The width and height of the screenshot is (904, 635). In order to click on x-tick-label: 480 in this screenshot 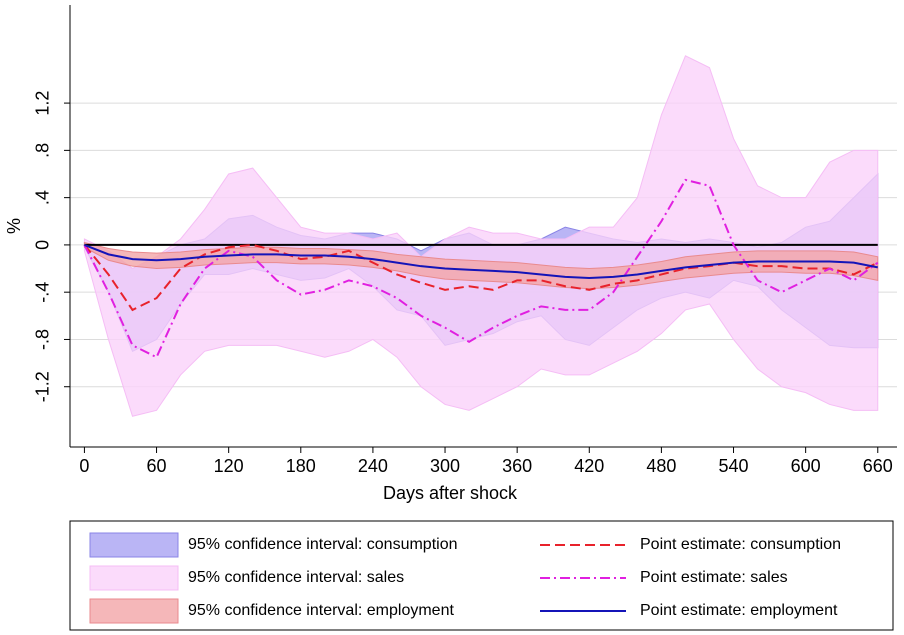, I will do `click(661, 466)`.